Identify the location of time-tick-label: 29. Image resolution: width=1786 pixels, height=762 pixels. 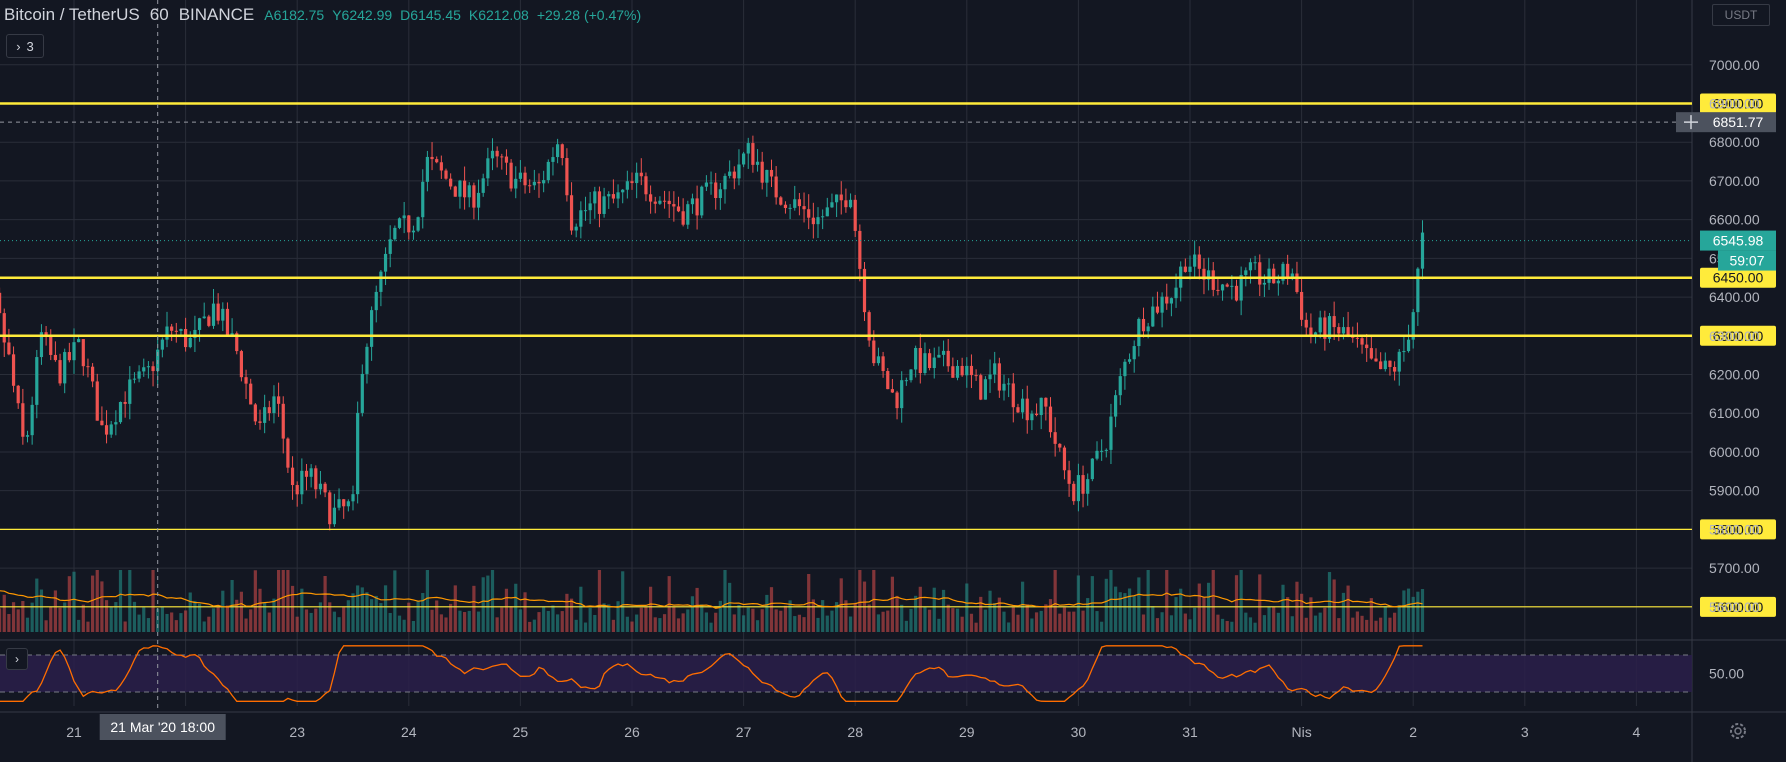
(967, 732).